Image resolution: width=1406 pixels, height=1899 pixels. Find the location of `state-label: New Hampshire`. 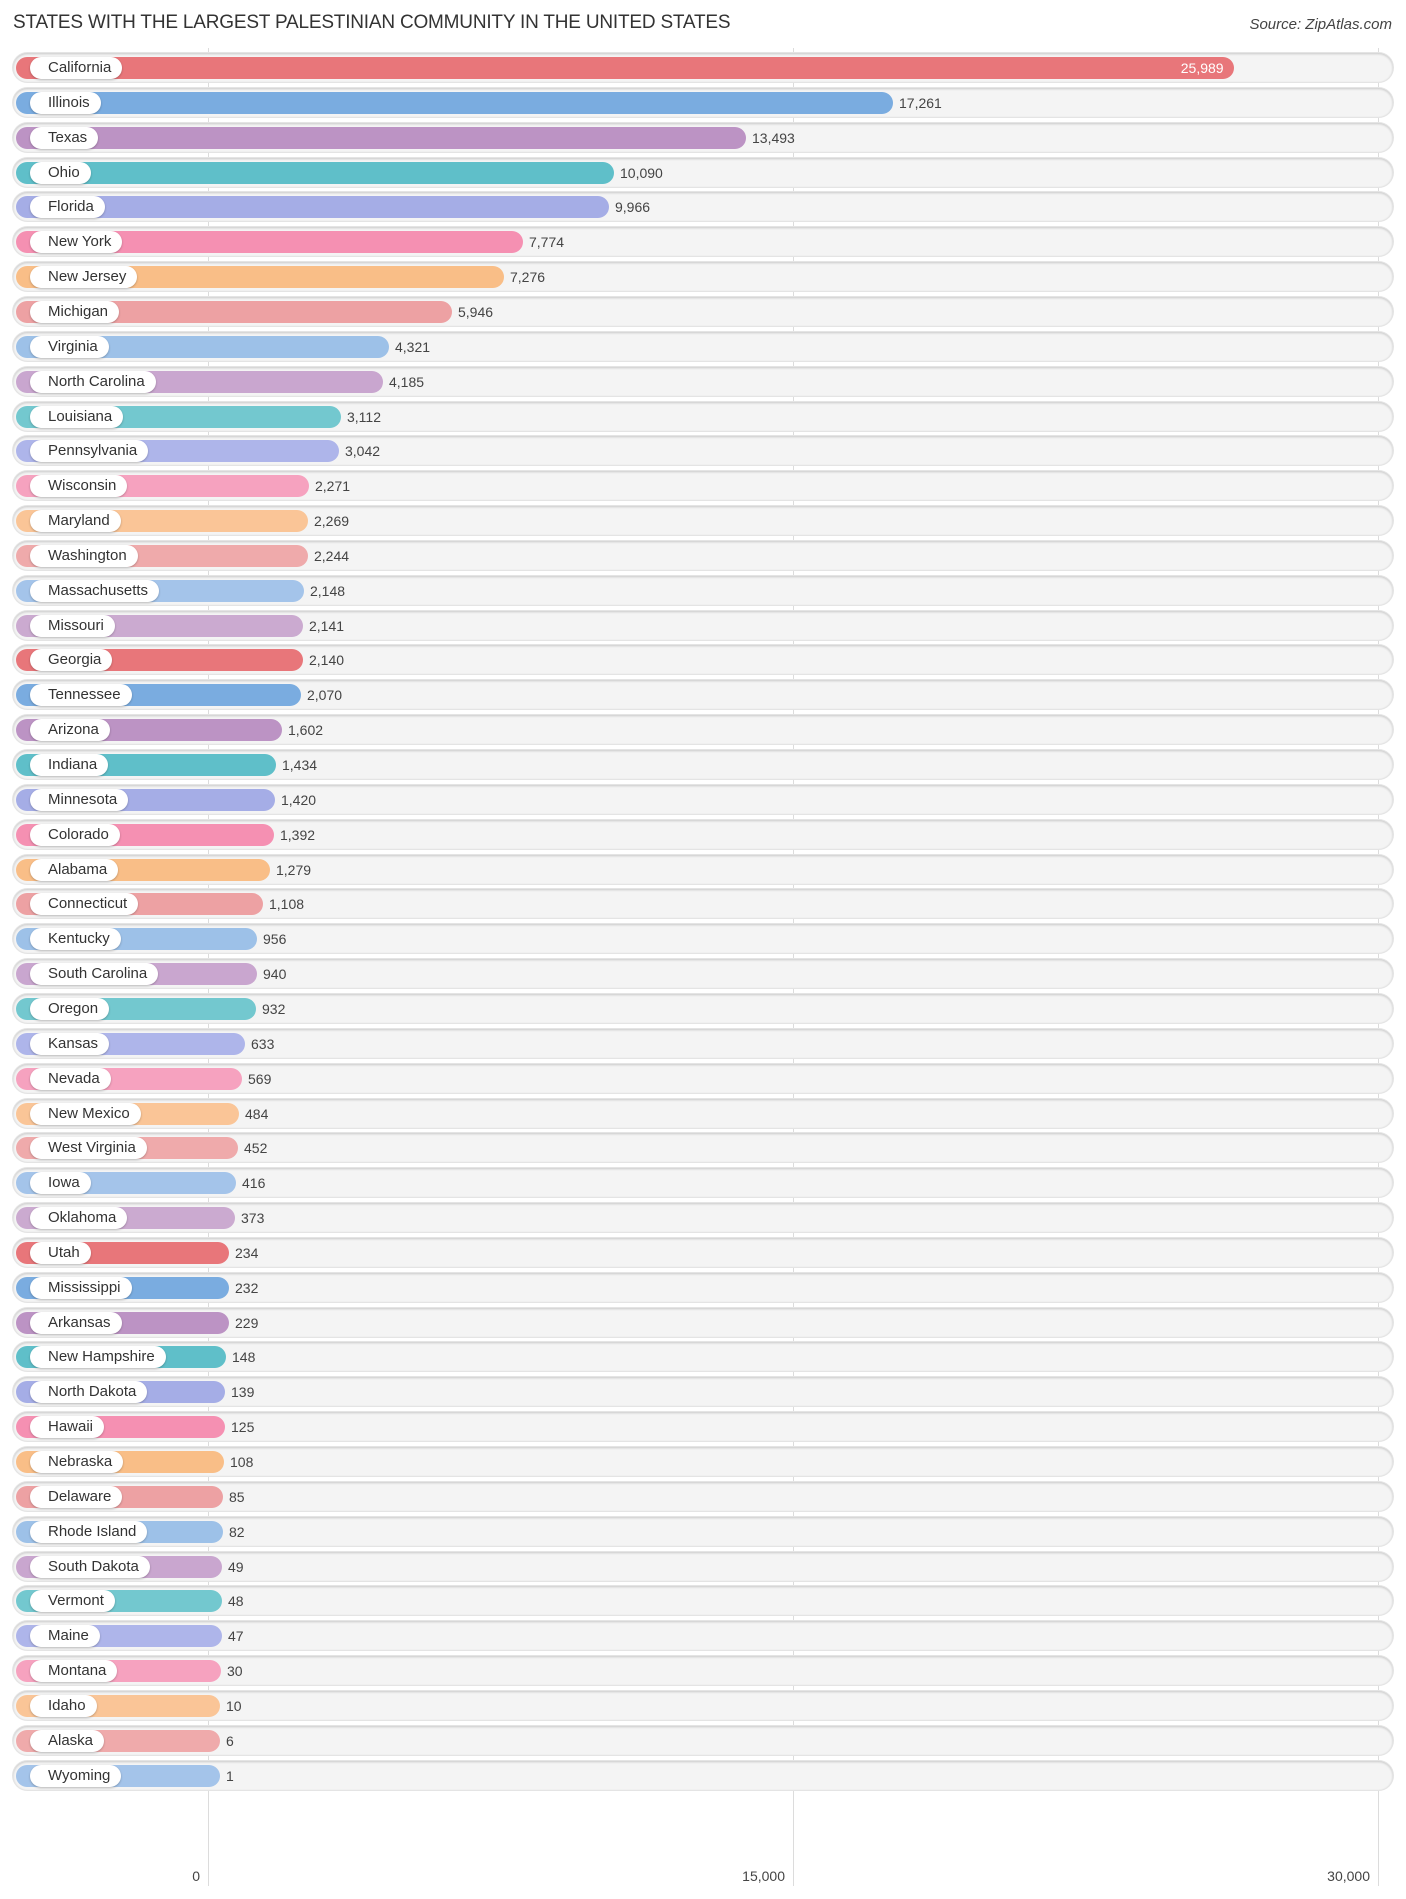

state-label: New Hampshire is located at coordinates (98, 1357).